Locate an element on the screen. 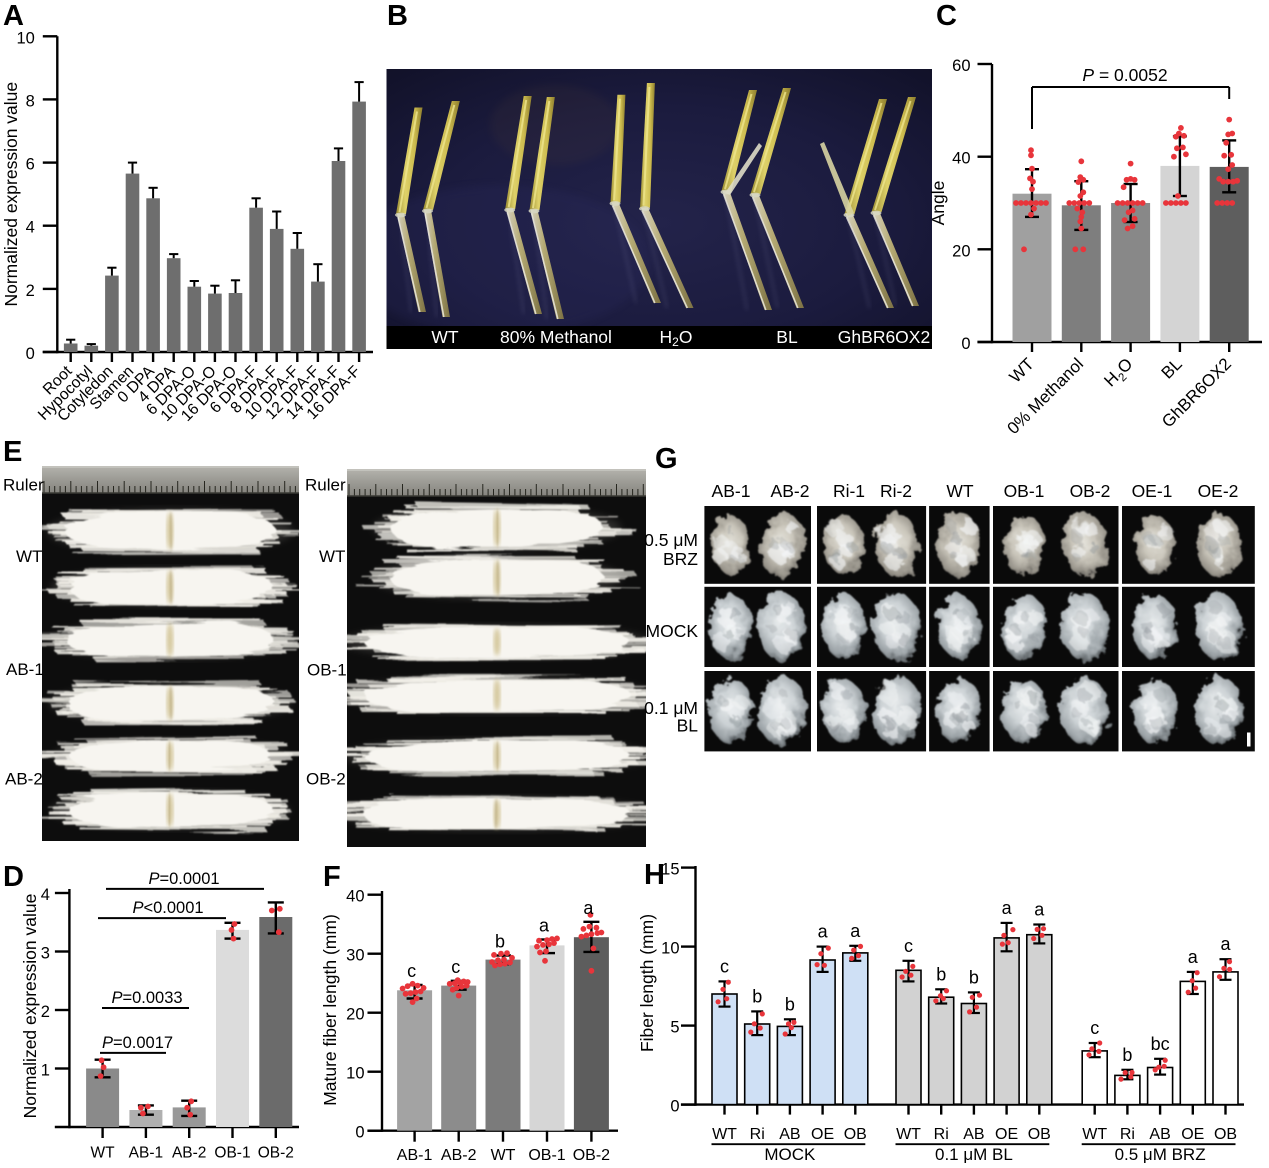 The height and width of the screenshot is (1168, 1269). svg-text: BRZ is located at coordinates (680, 559).